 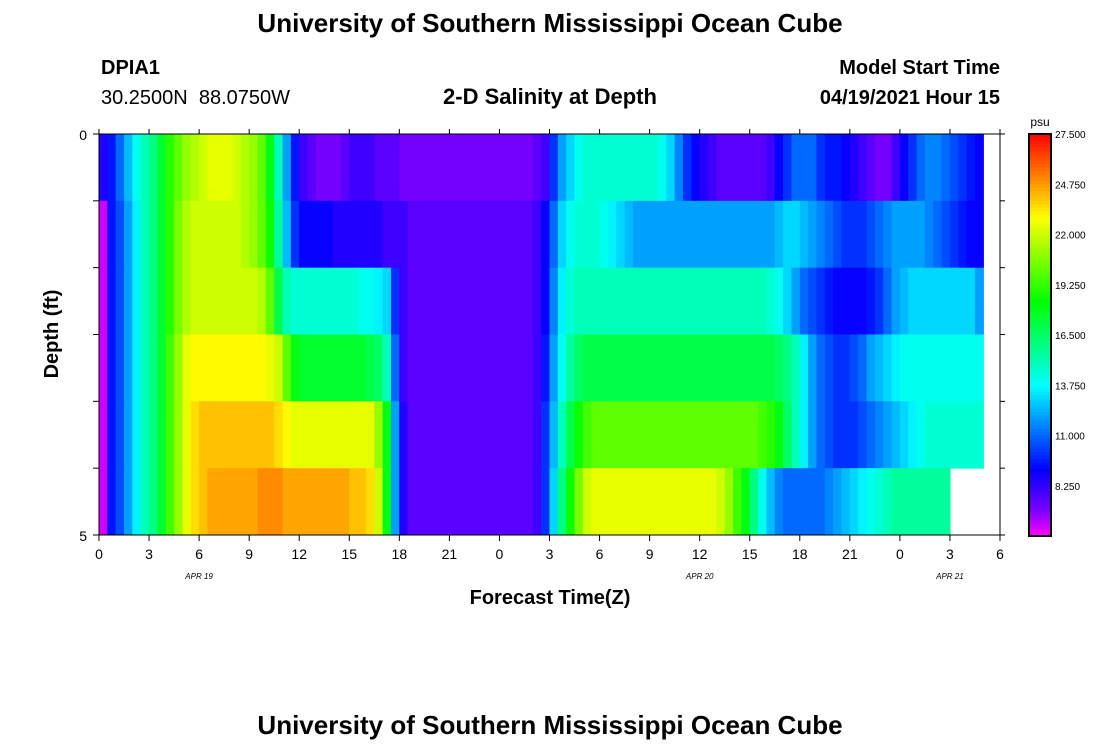 What do you see at coordinates (130, 68) in the screenshot?
I see `station-id: DPIA1` at bounding box center [130, 68].